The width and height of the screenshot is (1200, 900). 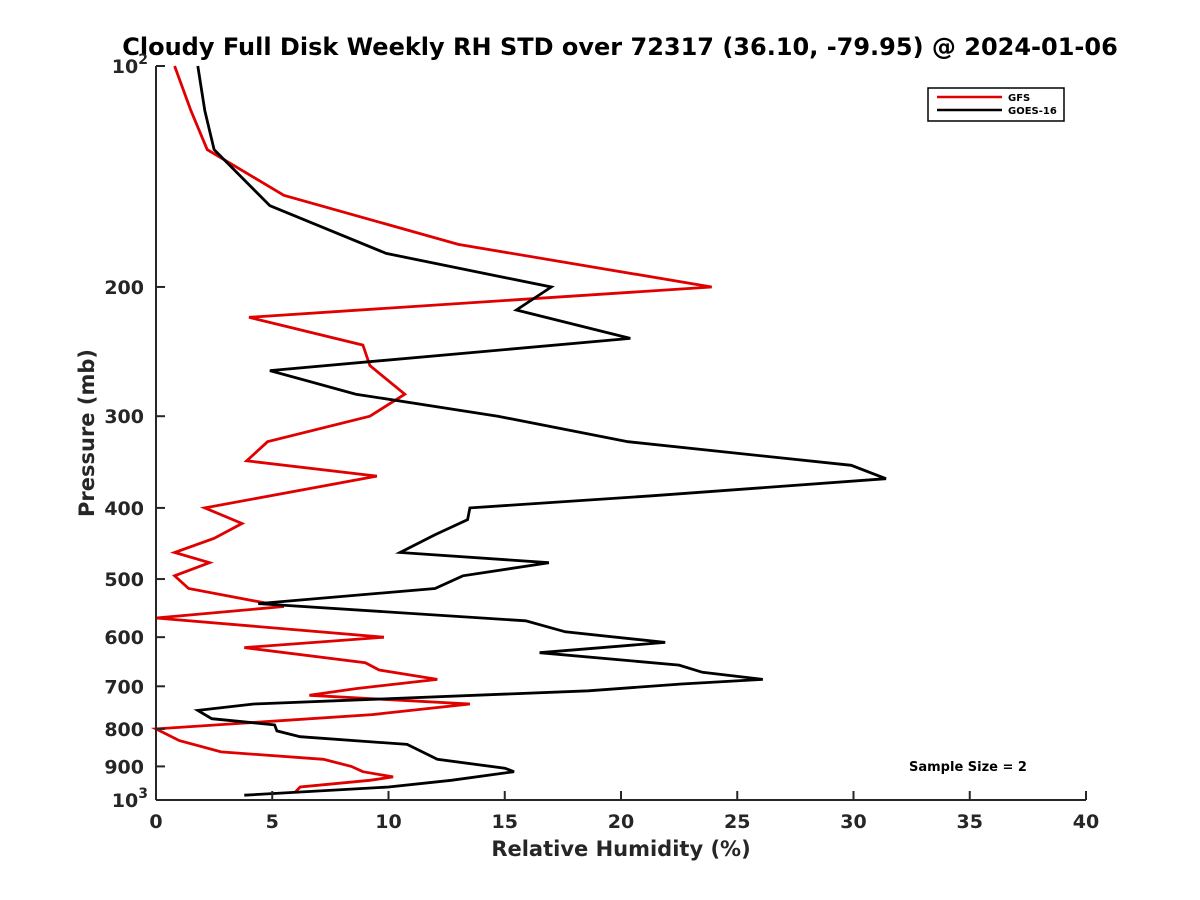 What do you see at coordinates (1032, 111) in the screenshot?
I see `legend-label-goes16: GOES-16` at bounding box center [1032, 111].